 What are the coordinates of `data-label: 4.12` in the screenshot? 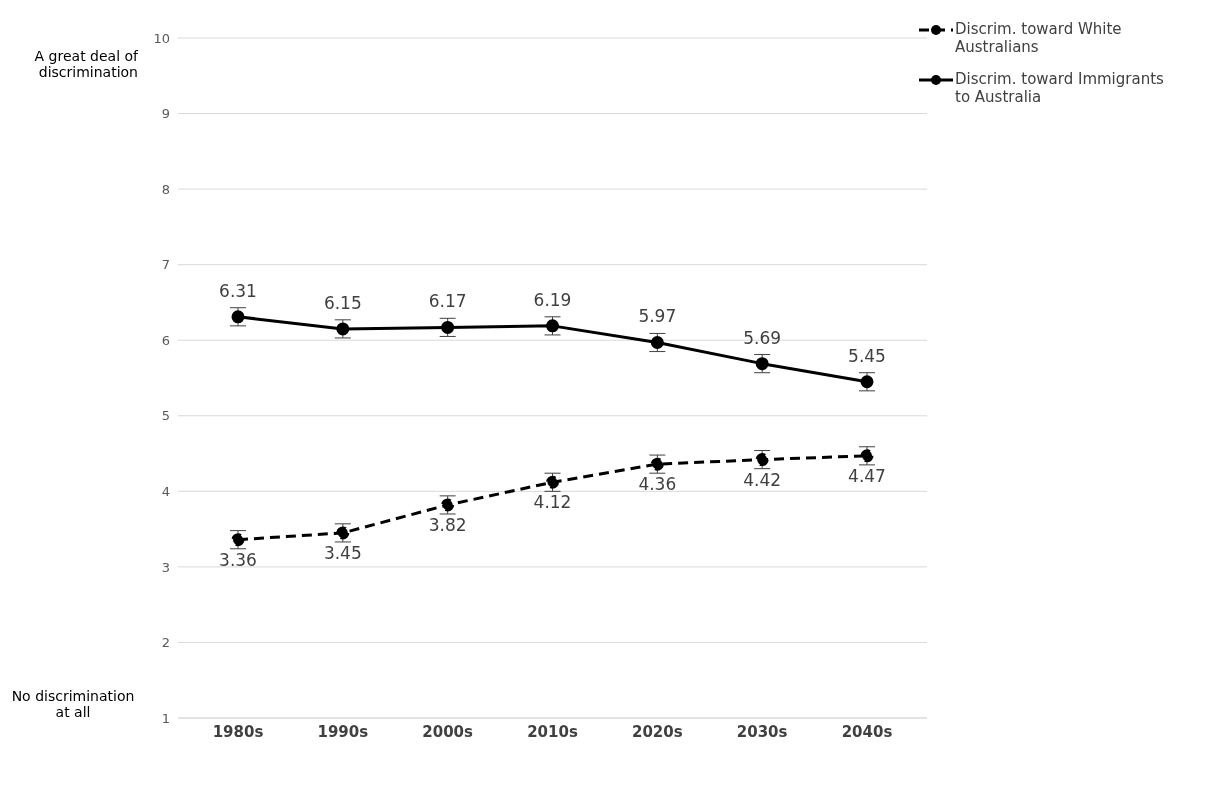 It's located at (552, 502).